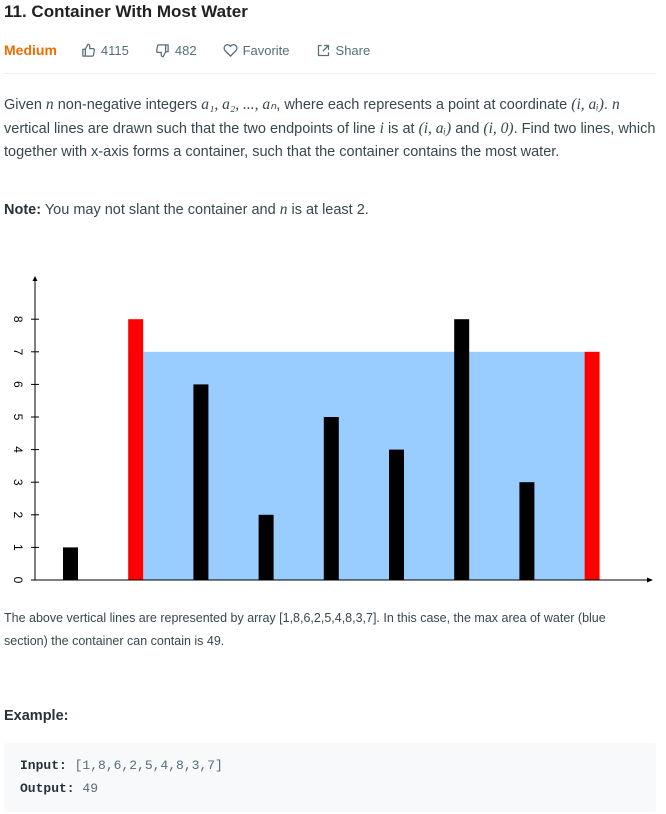 Image resolution: width=666 pixels, height=814 pixels. What do you see at coordinates (18, 547) in the screenshot?
I see `y-tick-label: 1` at bounding box center [18, 547].